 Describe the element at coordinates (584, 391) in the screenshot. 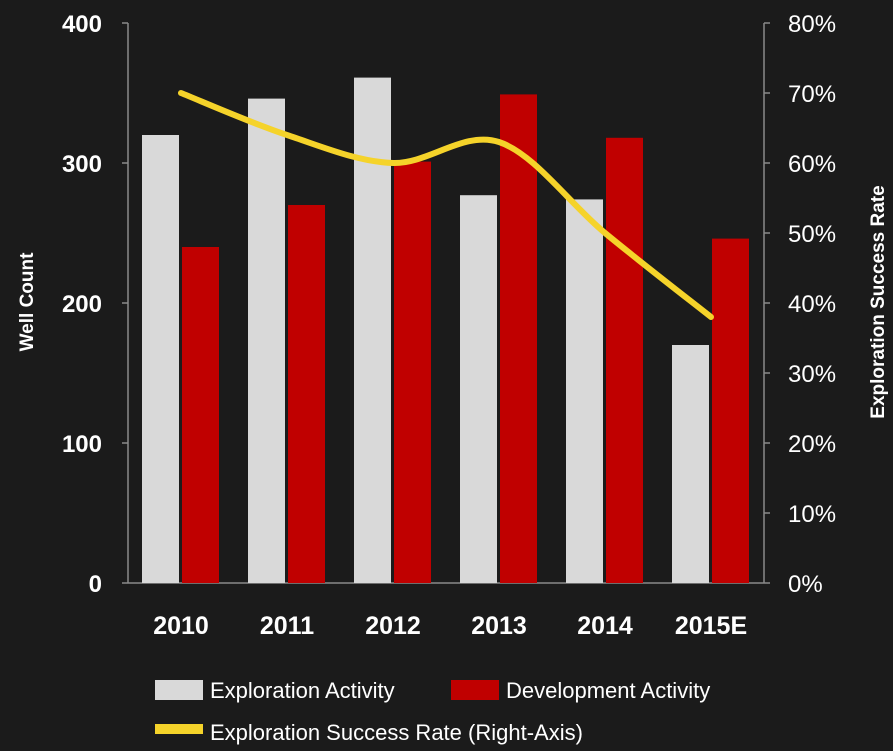

I see `exploration-bar-2014` at that location.